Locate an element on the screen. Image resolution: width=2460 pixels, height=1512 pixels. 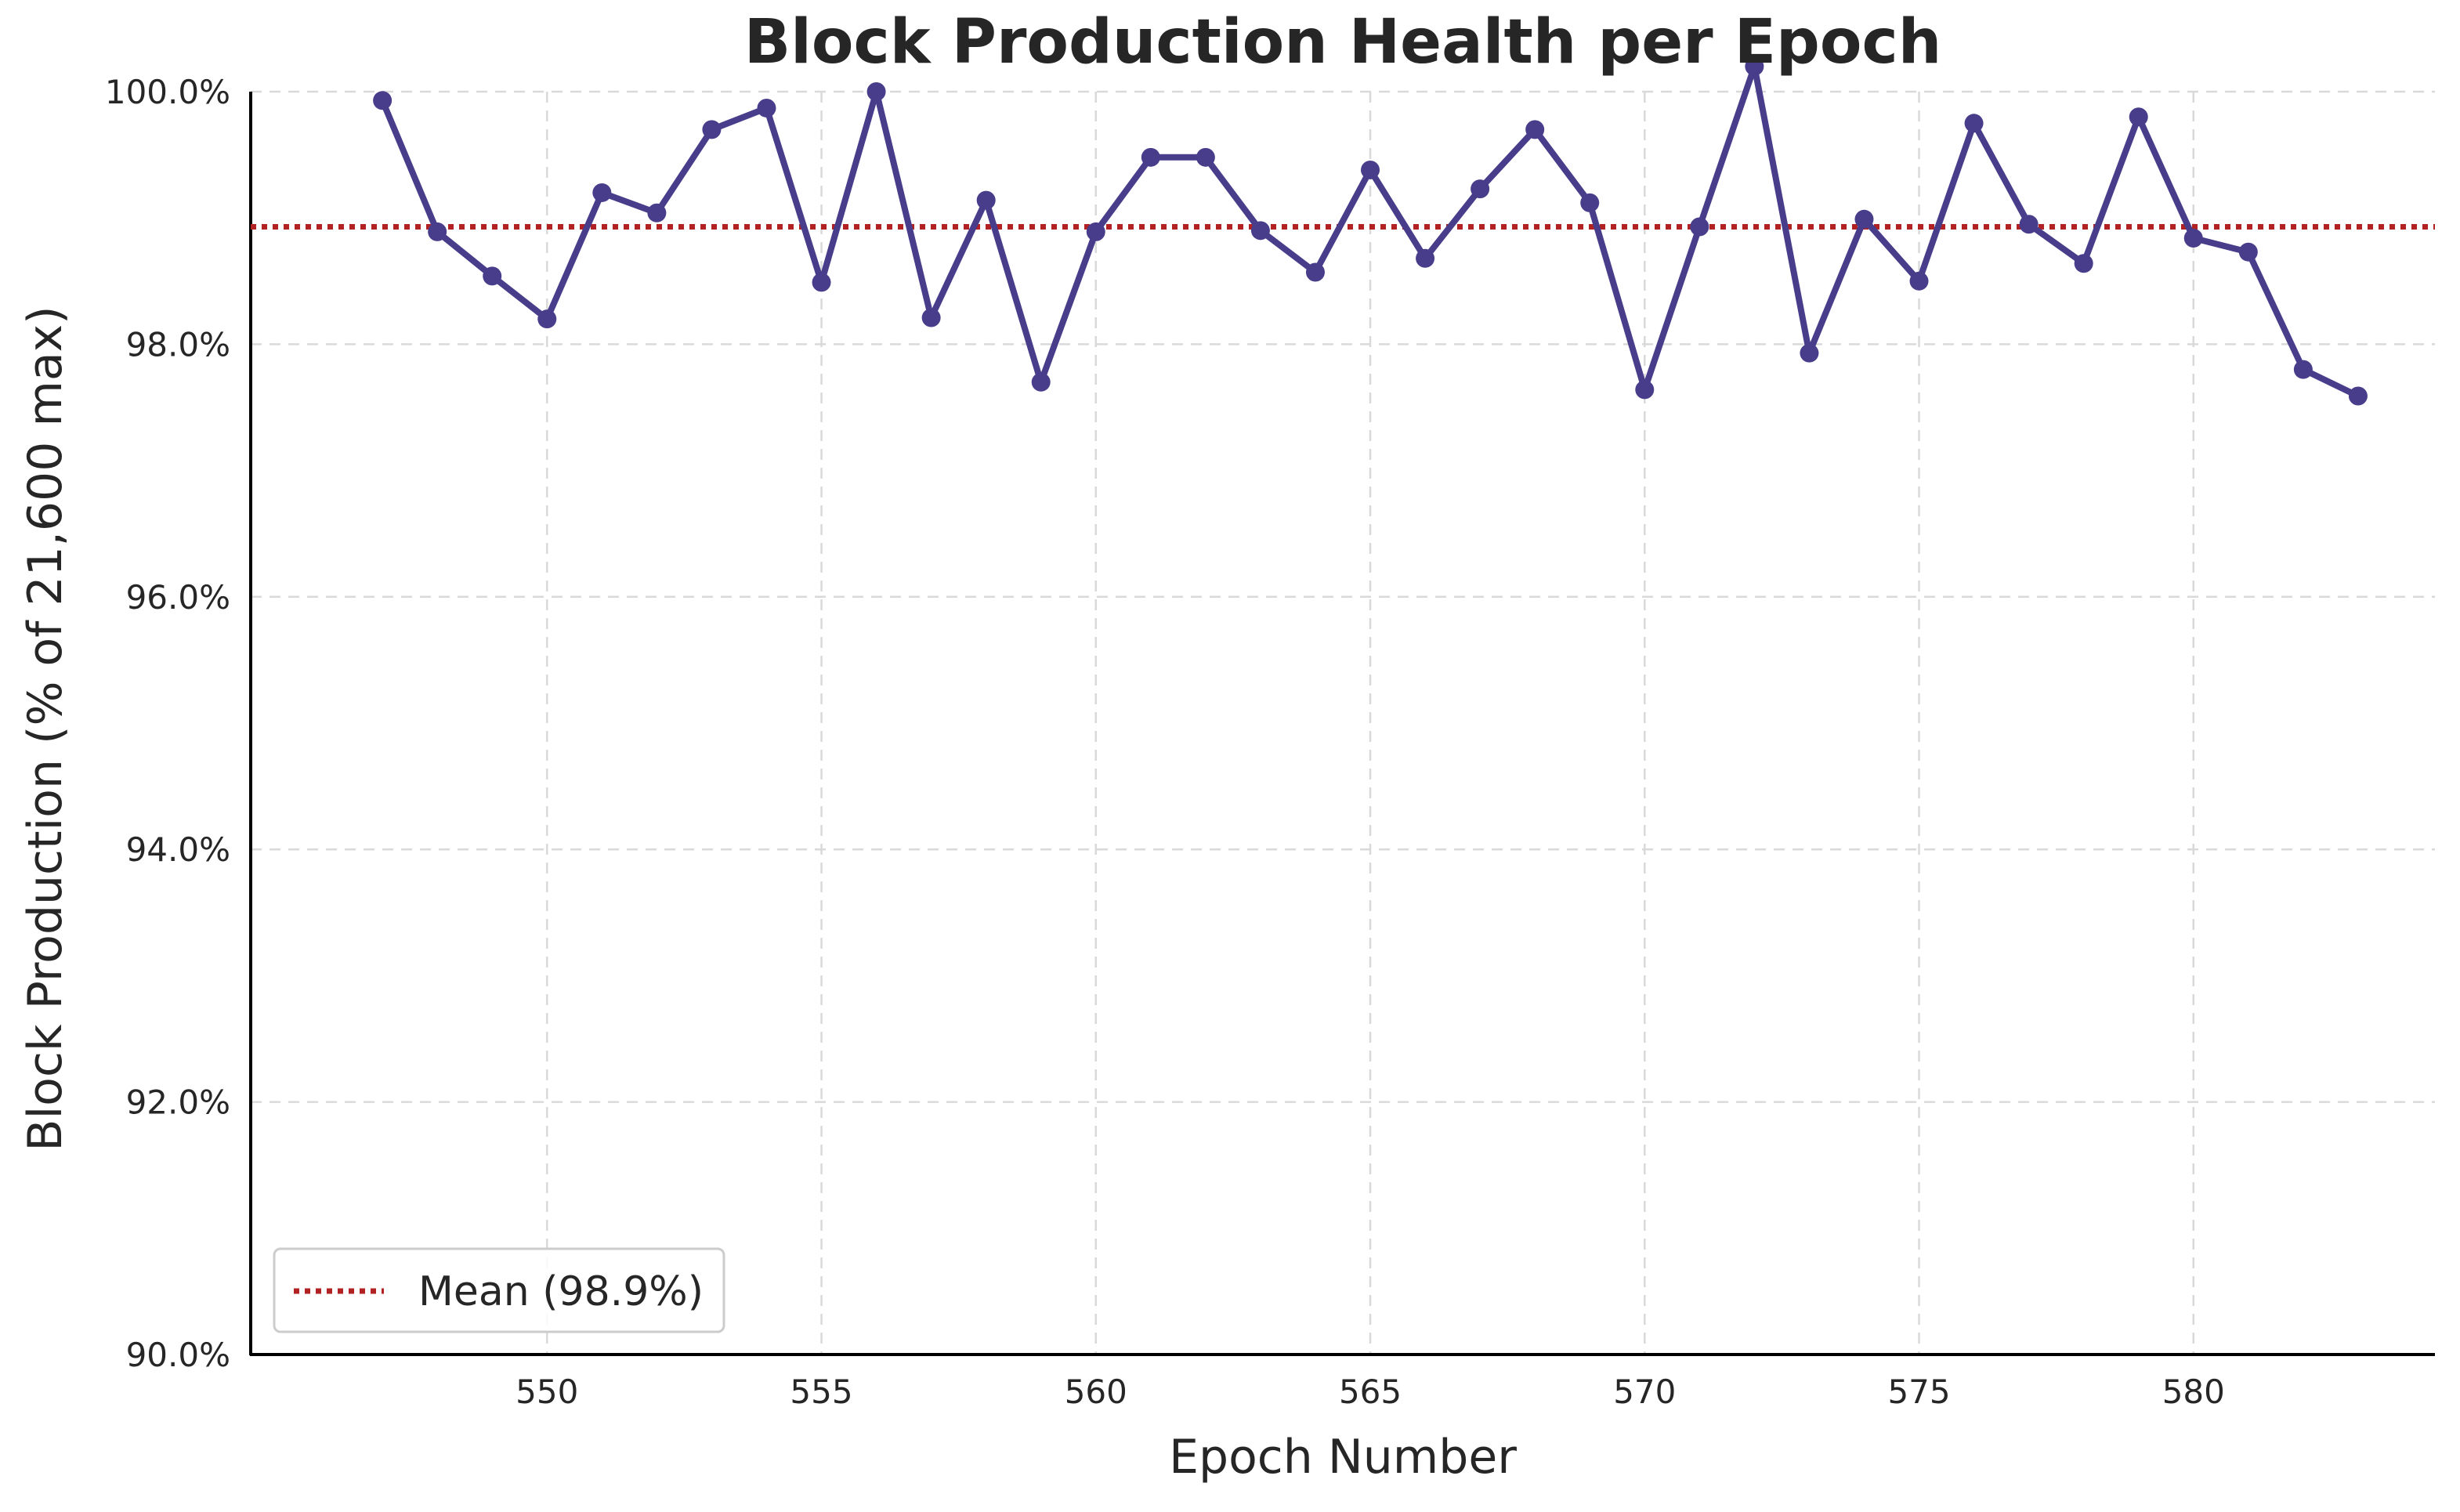
chart-title: Block Production Health per Epoch is located at coordinates (1343, 43).